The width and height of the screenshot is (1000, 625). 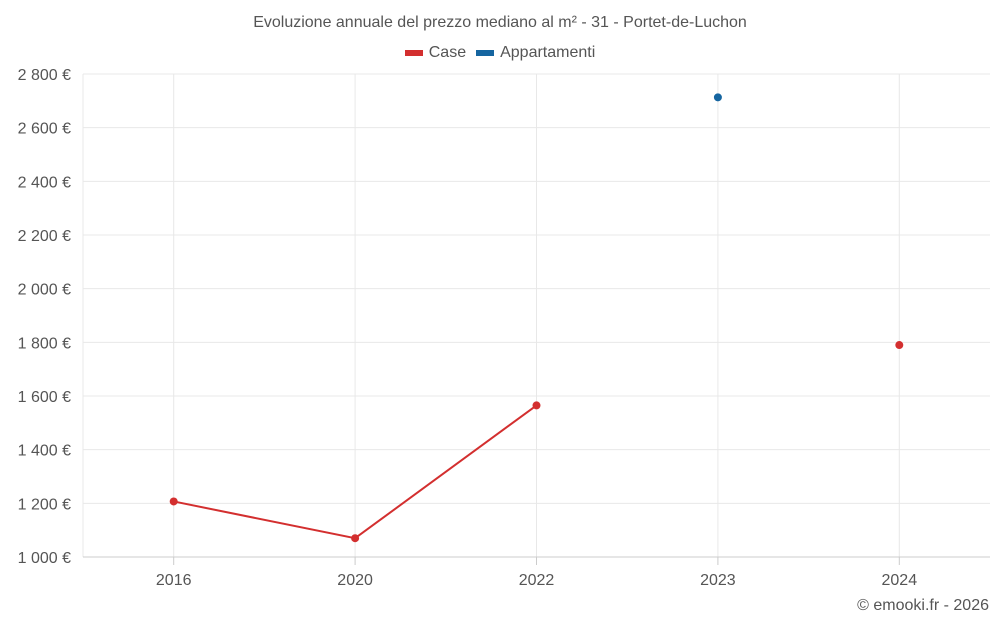 I want to click on chart-legend: Case Appartamenti, so click(x=500, y=53).